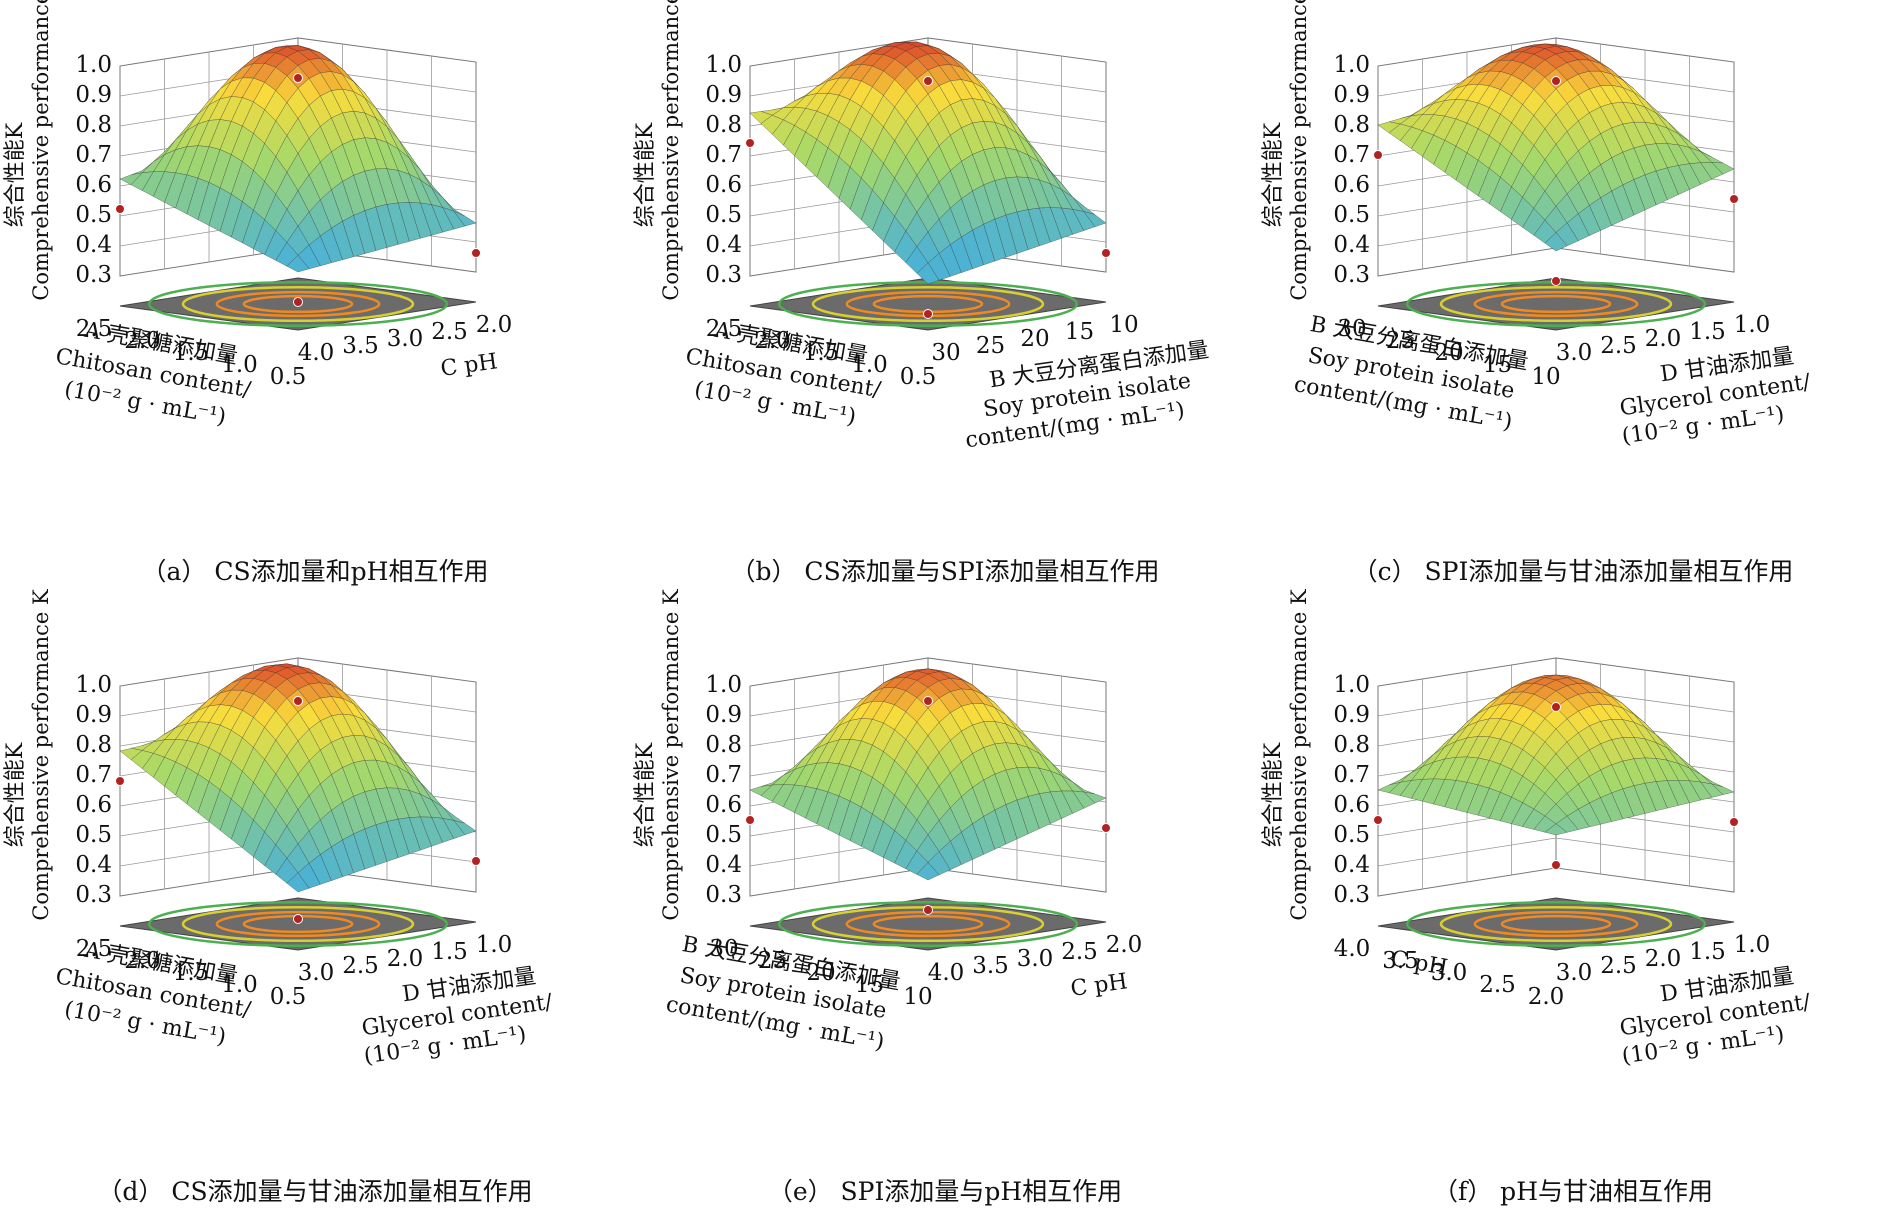 Image resolution: width=1884 pixels, height=1217 pixels. What do you see at coordinates (869, 985) in the screenshot?
I see `x-tick-label: 15` at bounding box center [869, 985].